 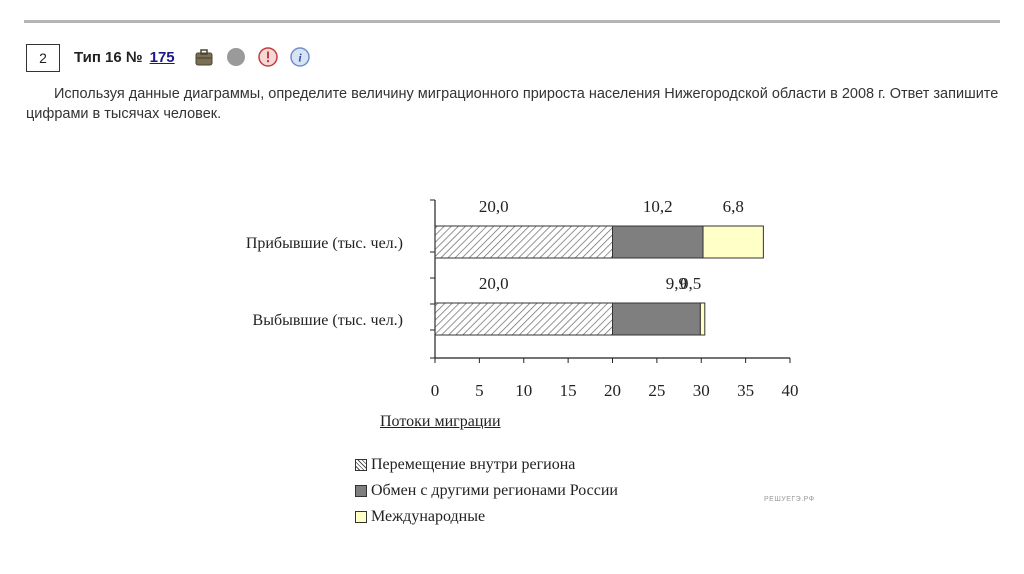 I want to click on task-id-link: 175, so click(x=162, y=57).